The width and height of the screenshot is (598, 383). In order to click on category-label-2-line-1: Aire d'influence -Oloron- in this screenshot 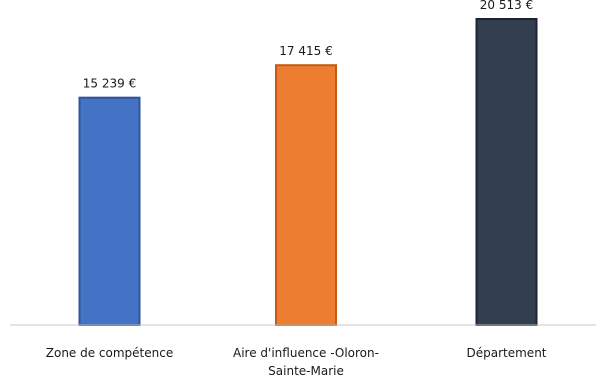, I will do `click(306, 353)`.